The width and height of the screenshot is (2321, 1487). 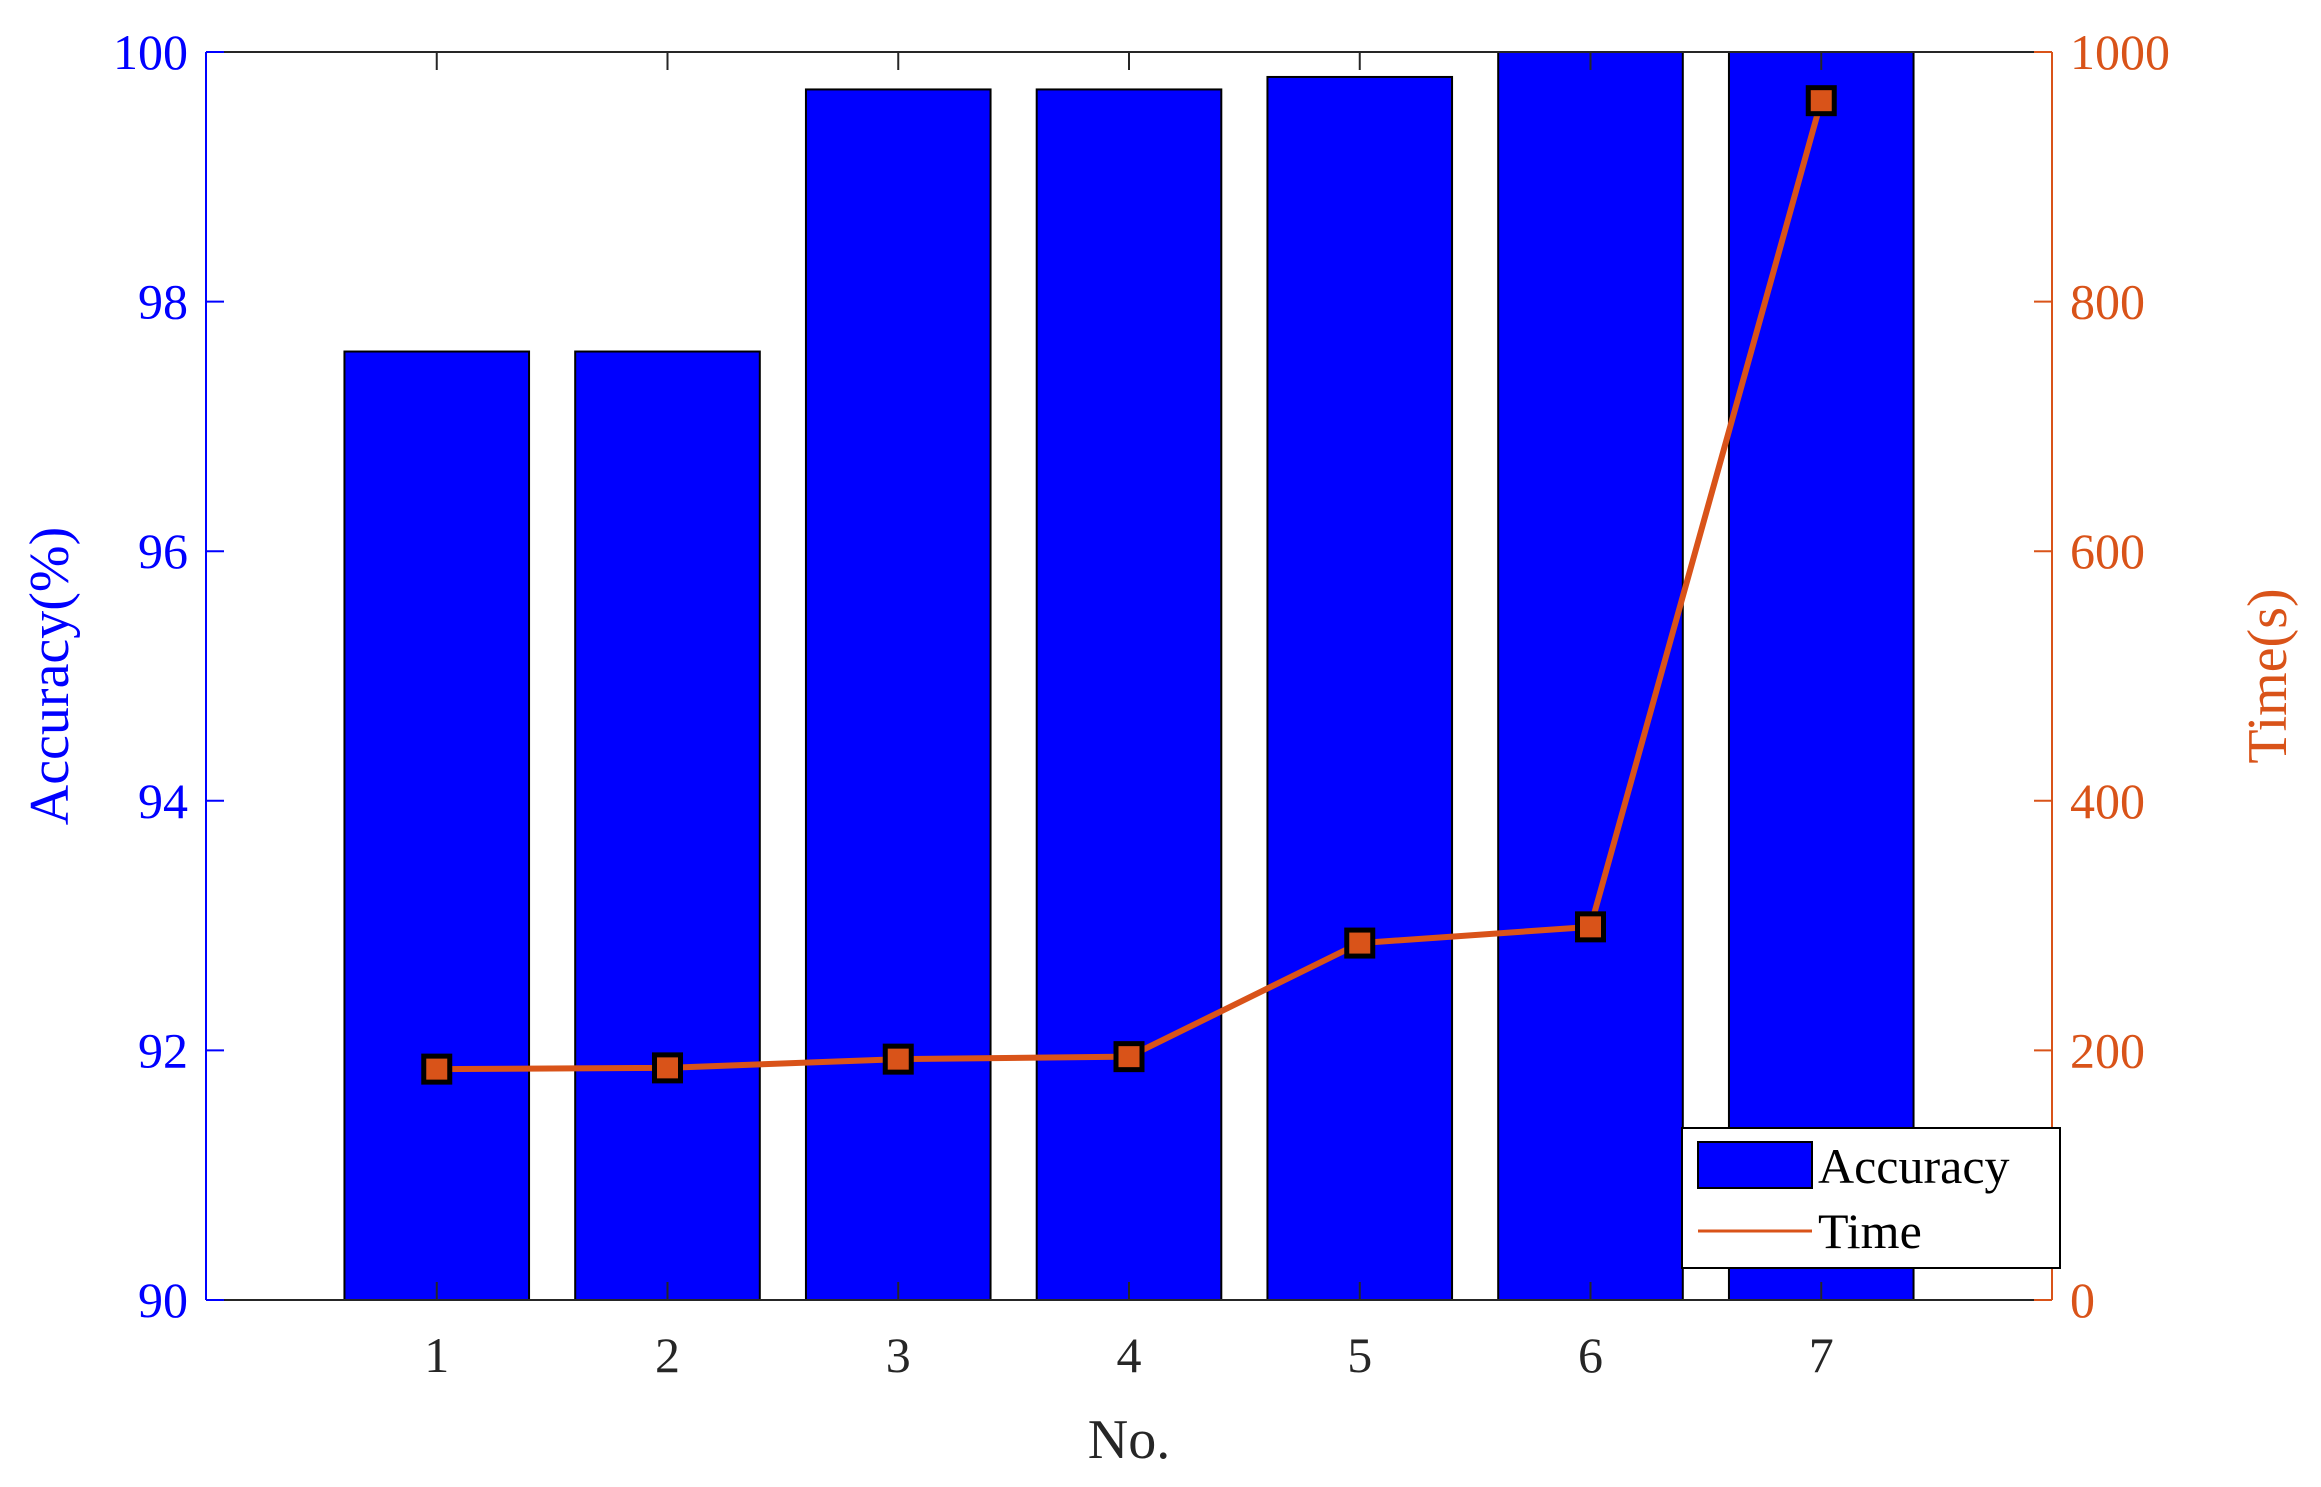 What do you see at coordinates (1821, 1355) in the screenshot?
I see `x-tick-label: 7` at bounding box center [1821, 1355].